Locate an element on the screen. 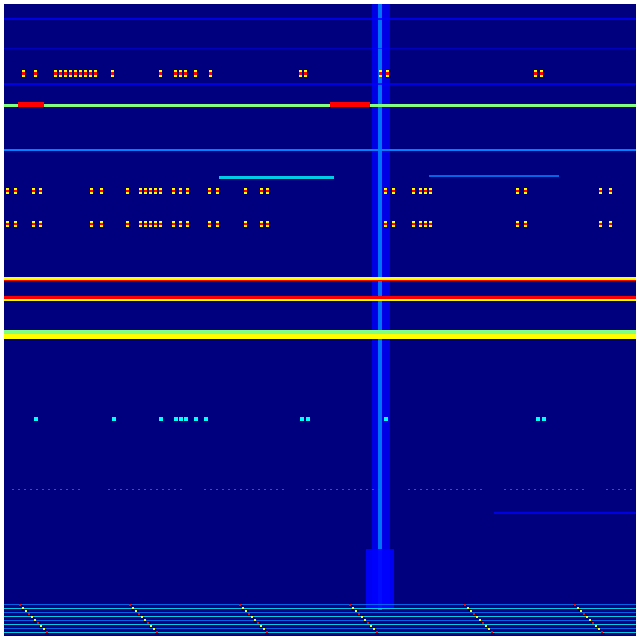  bottom-line is located at coordinates (320, 604).